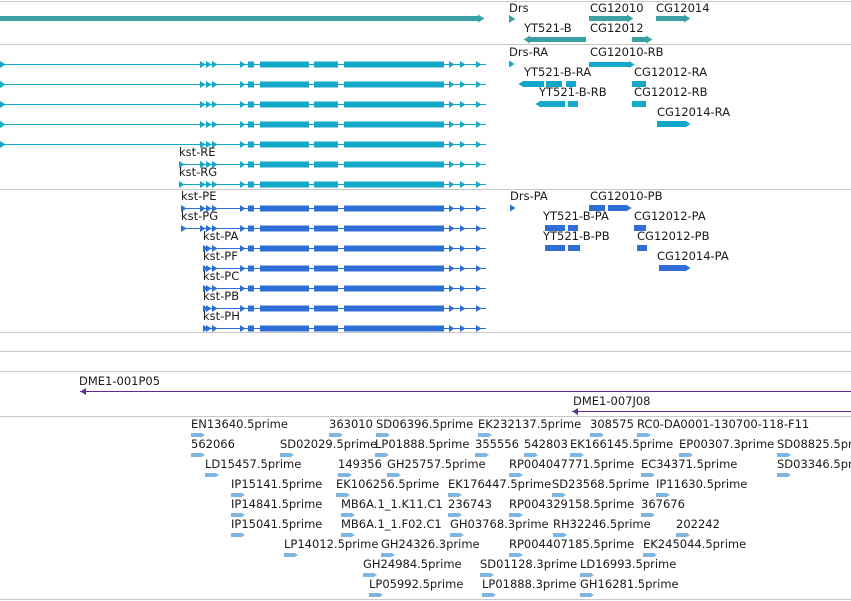 The image size is (851, 601). Describe the element at coordinates (608, 18) in the screenshot. I see `gene-cg12010-bar` at that location.